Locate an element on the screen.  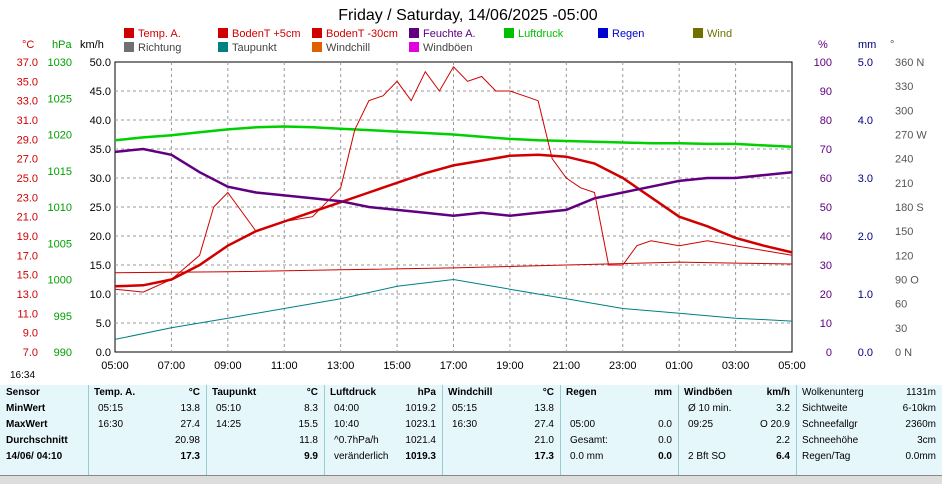
direction-tick: 210 is located at coordinates (904, 184).